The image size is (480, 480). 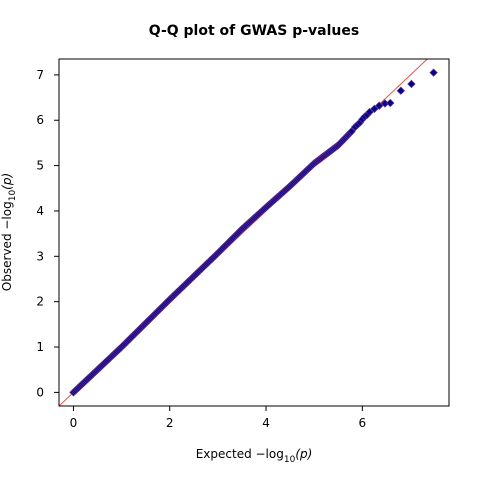 I want to click on y-axis-label: Observed −log10(p), so click(x=9, y=232).